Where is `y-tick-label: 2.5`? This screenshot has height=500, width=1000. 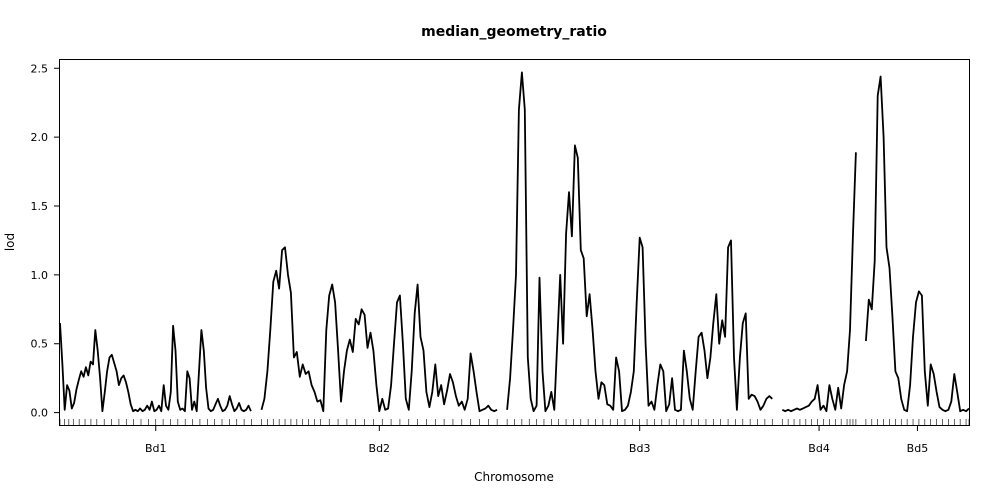
y-tick-label: 2.5 is located at coordinates (40, 68).